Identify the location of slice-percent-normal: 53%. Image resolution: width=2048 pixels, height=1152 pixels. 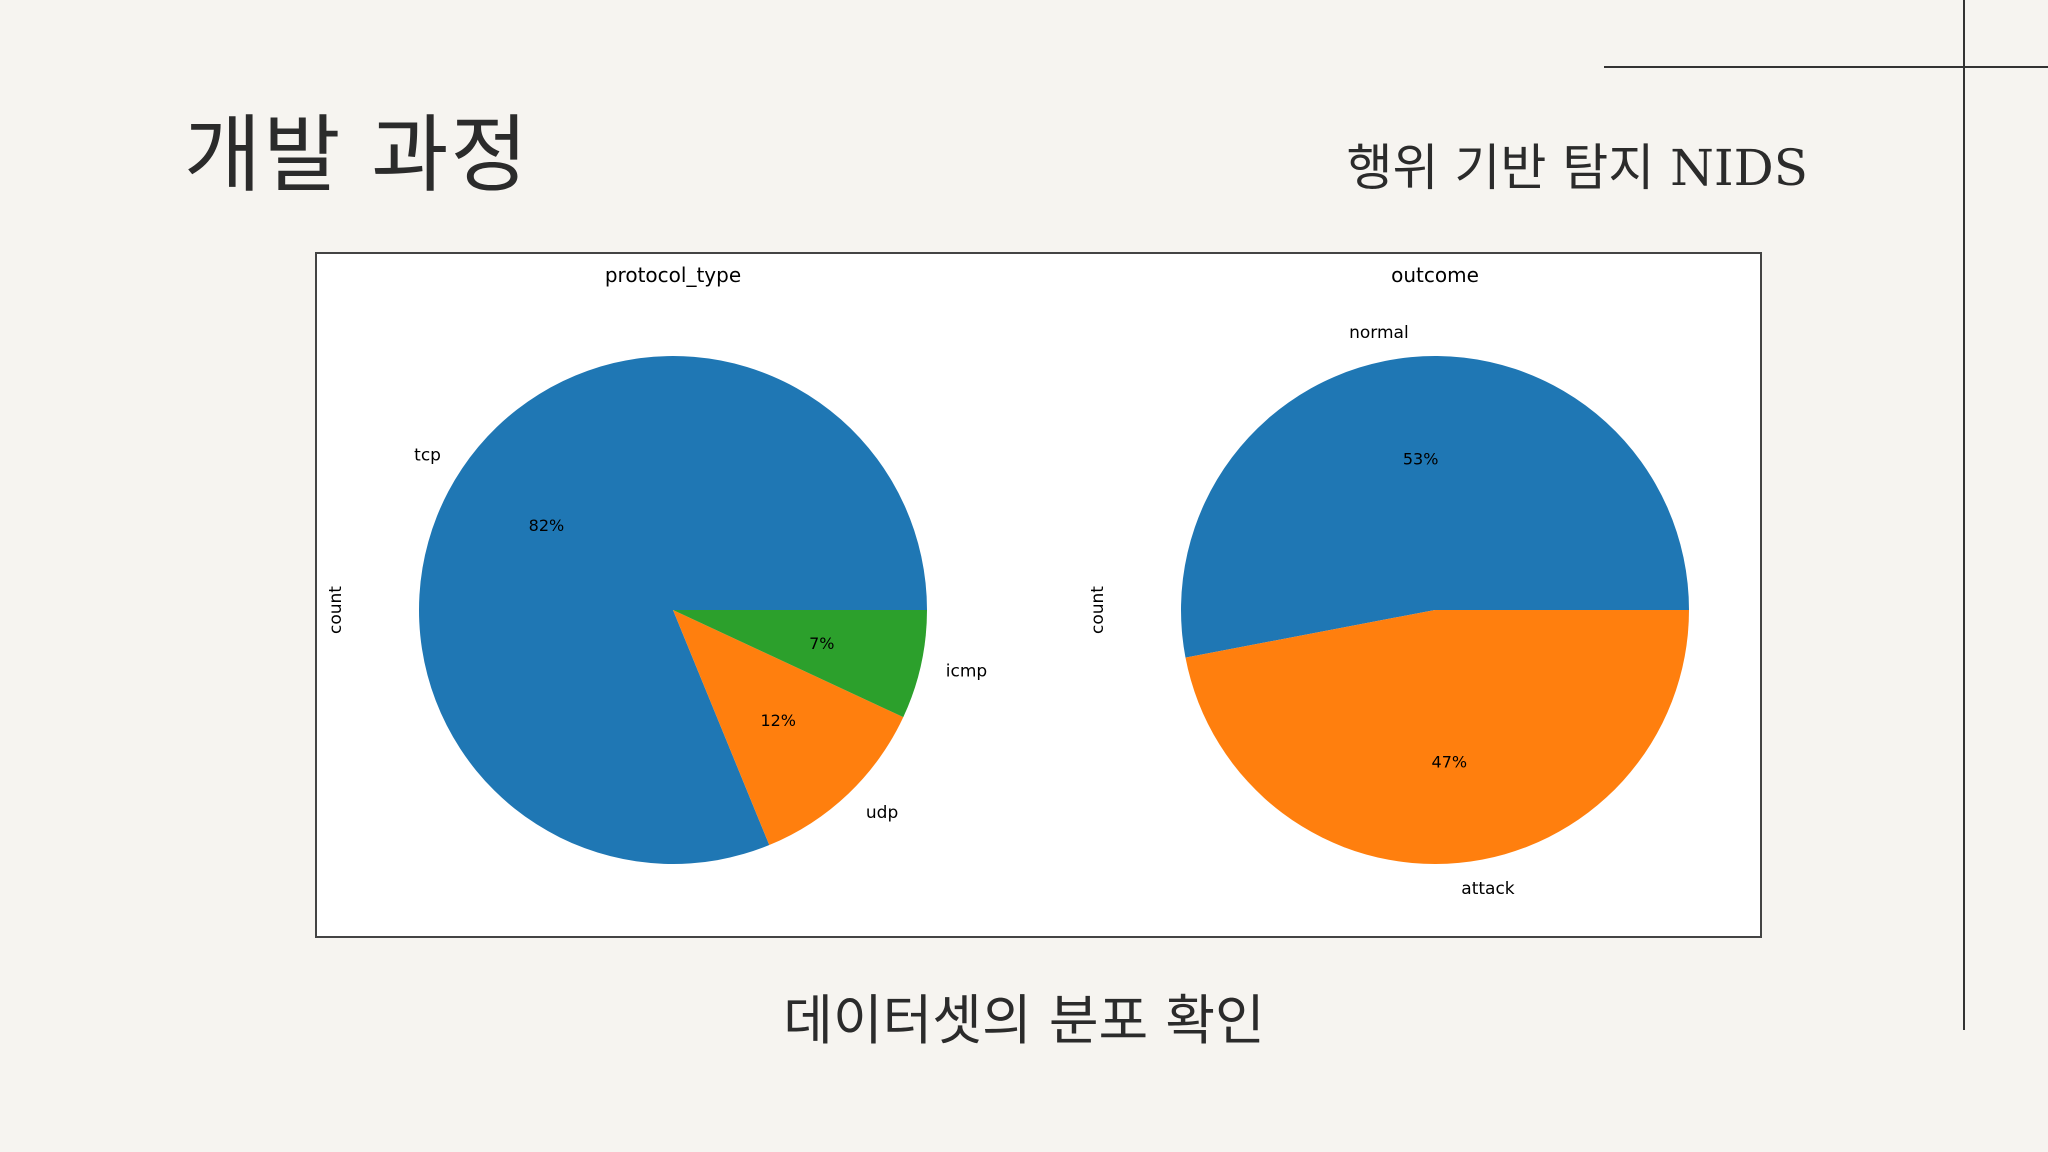
(1421, 458).